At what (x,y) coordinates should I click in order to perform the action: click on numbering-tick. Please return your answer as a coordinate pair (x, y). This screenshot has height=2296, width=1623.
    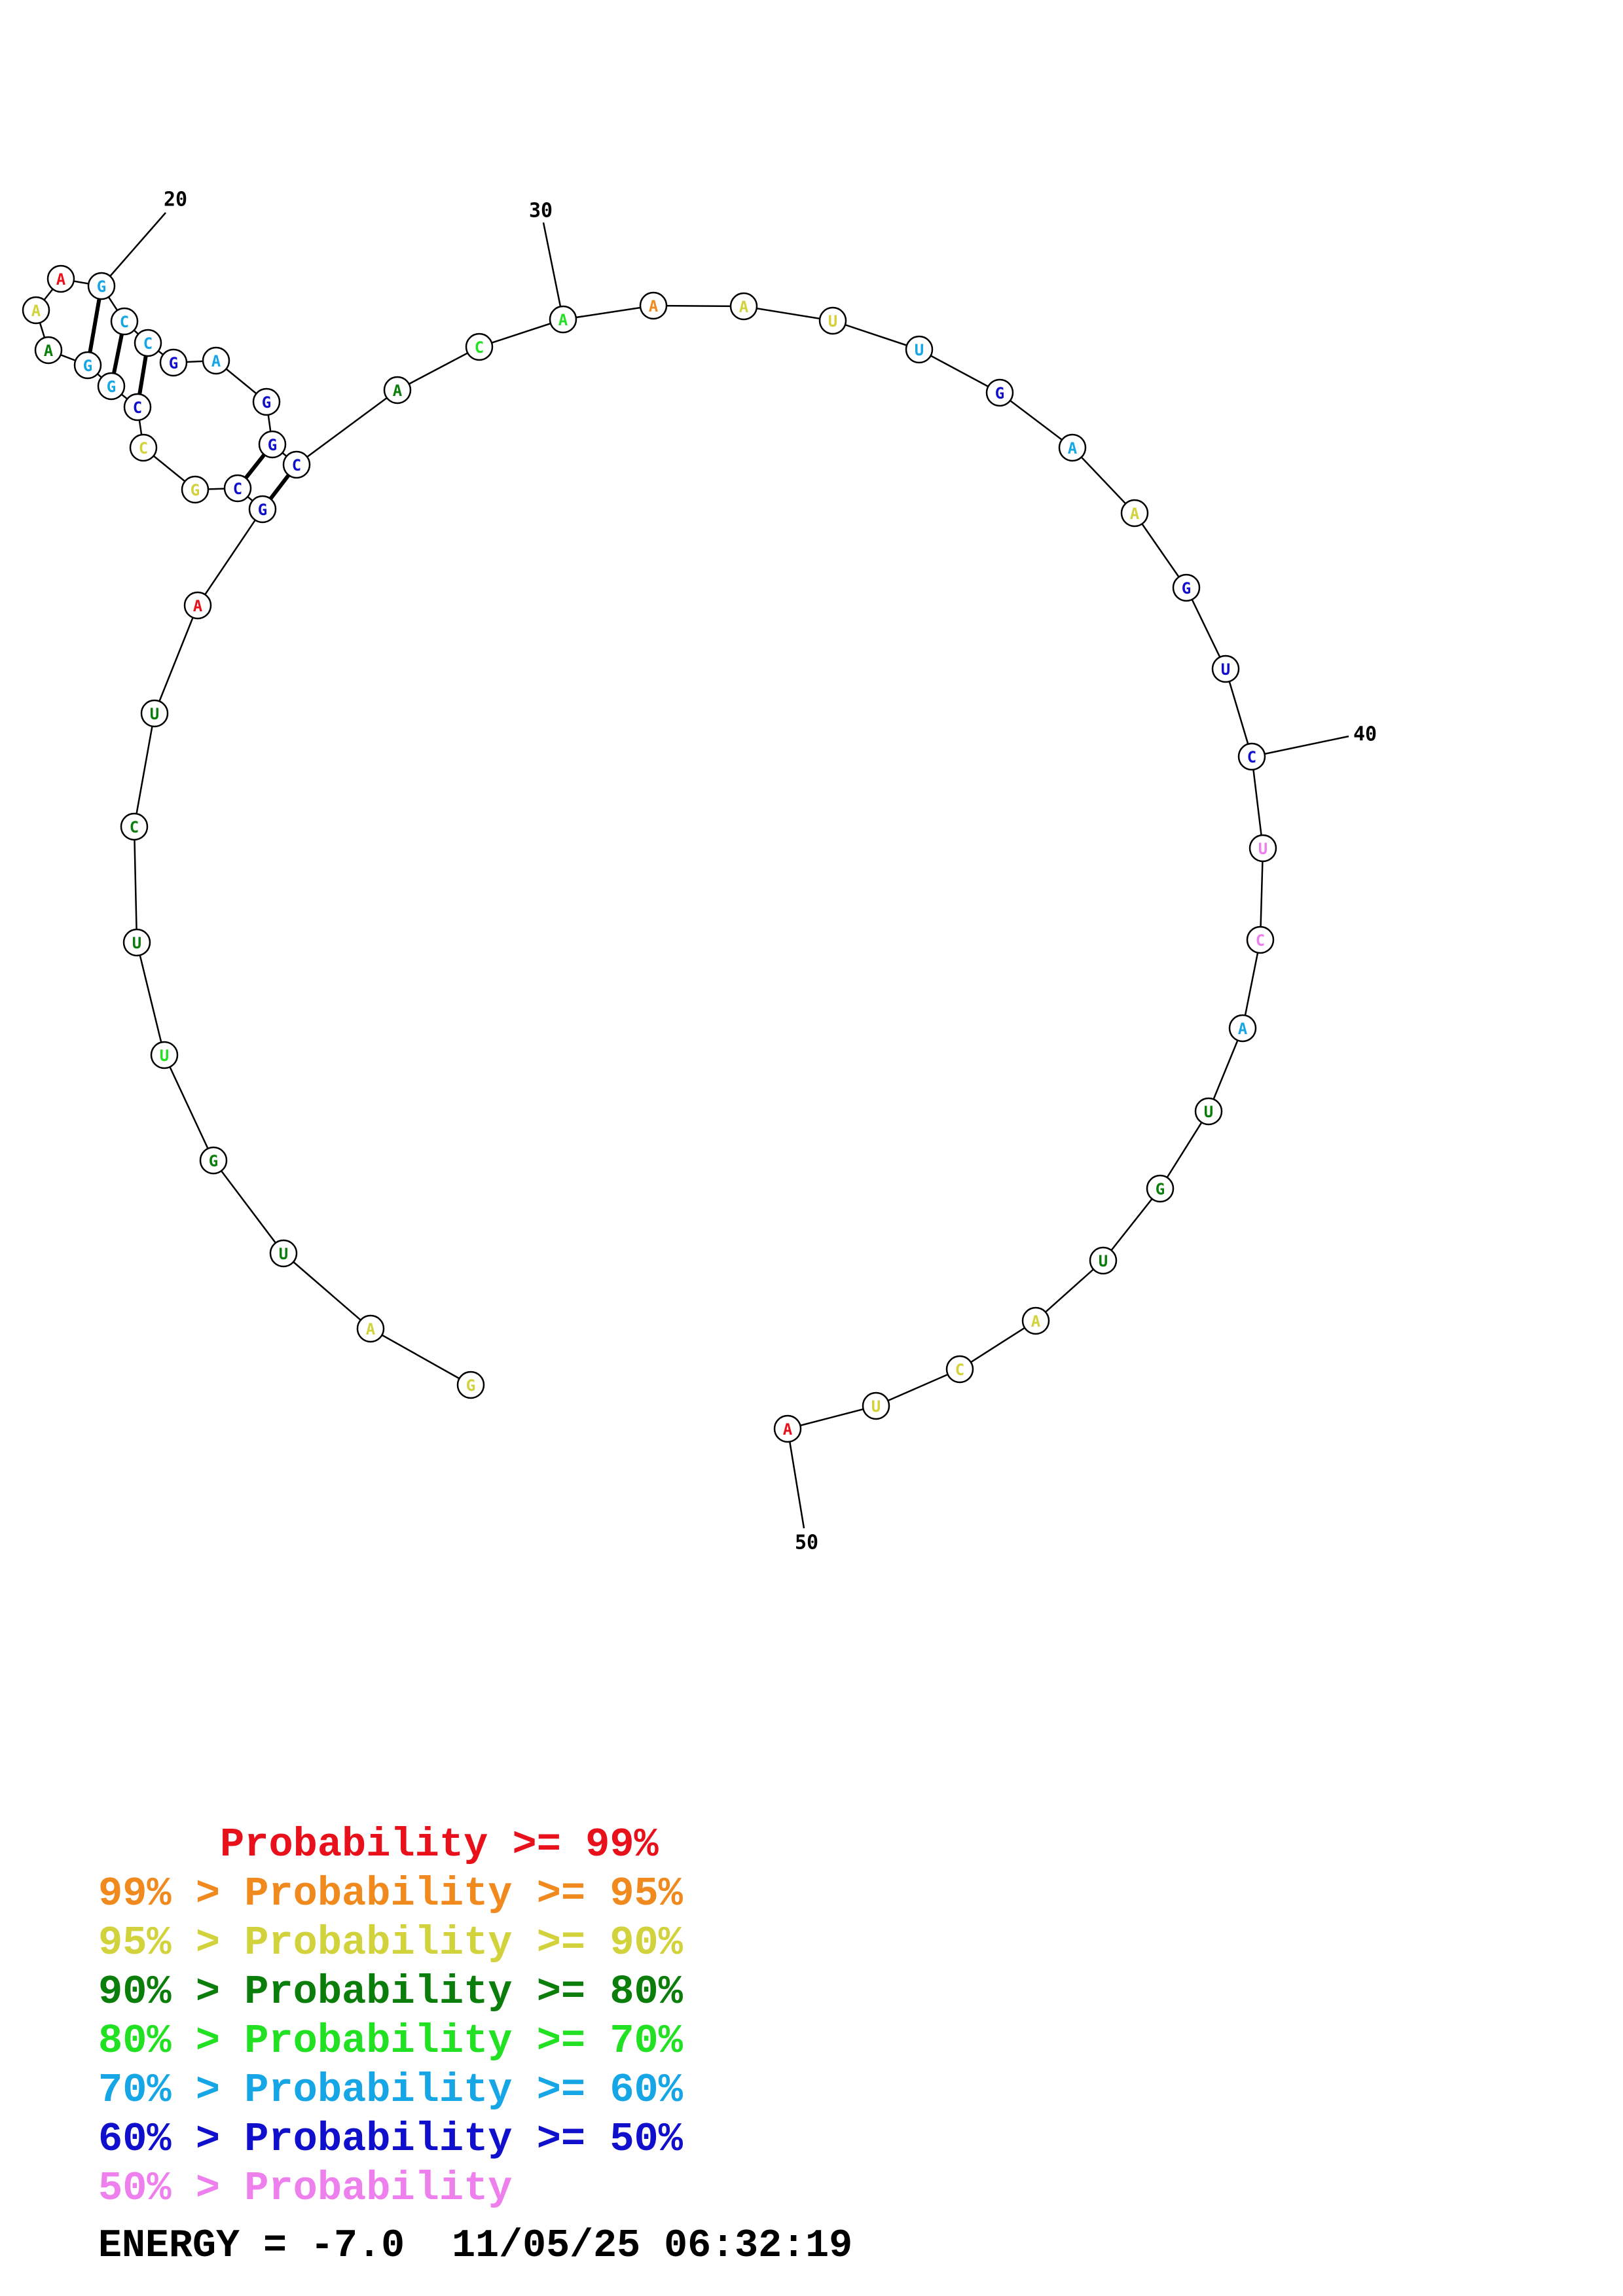
    Looking at the image, I should click on (1300, 746).